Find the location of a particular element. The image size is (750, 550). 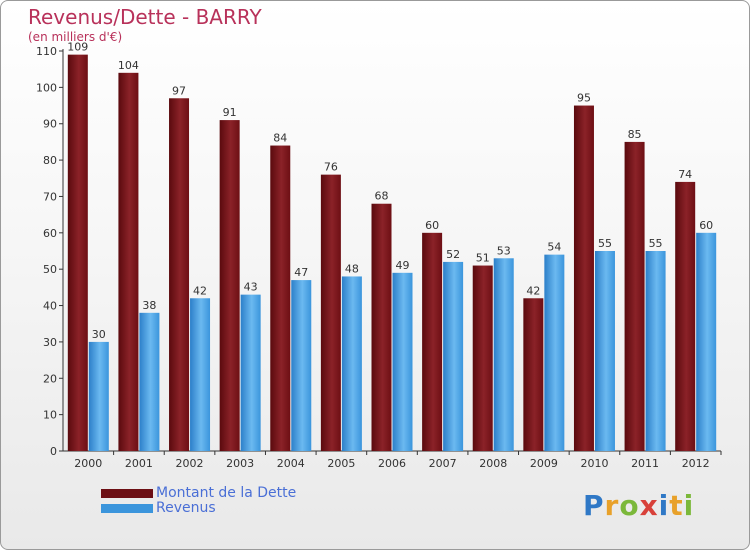

data-label-revenus: 42 is located at coordinates (200, 290).